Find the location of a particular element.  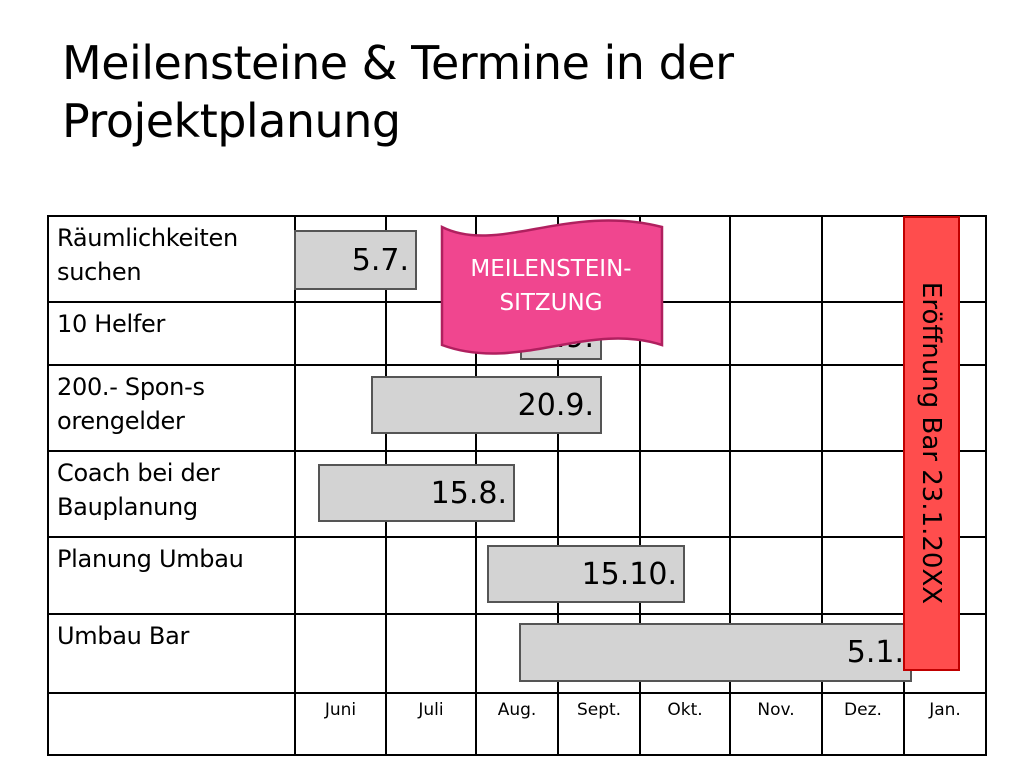

task-bar: 20.9. is located at coordinates (486, 405).